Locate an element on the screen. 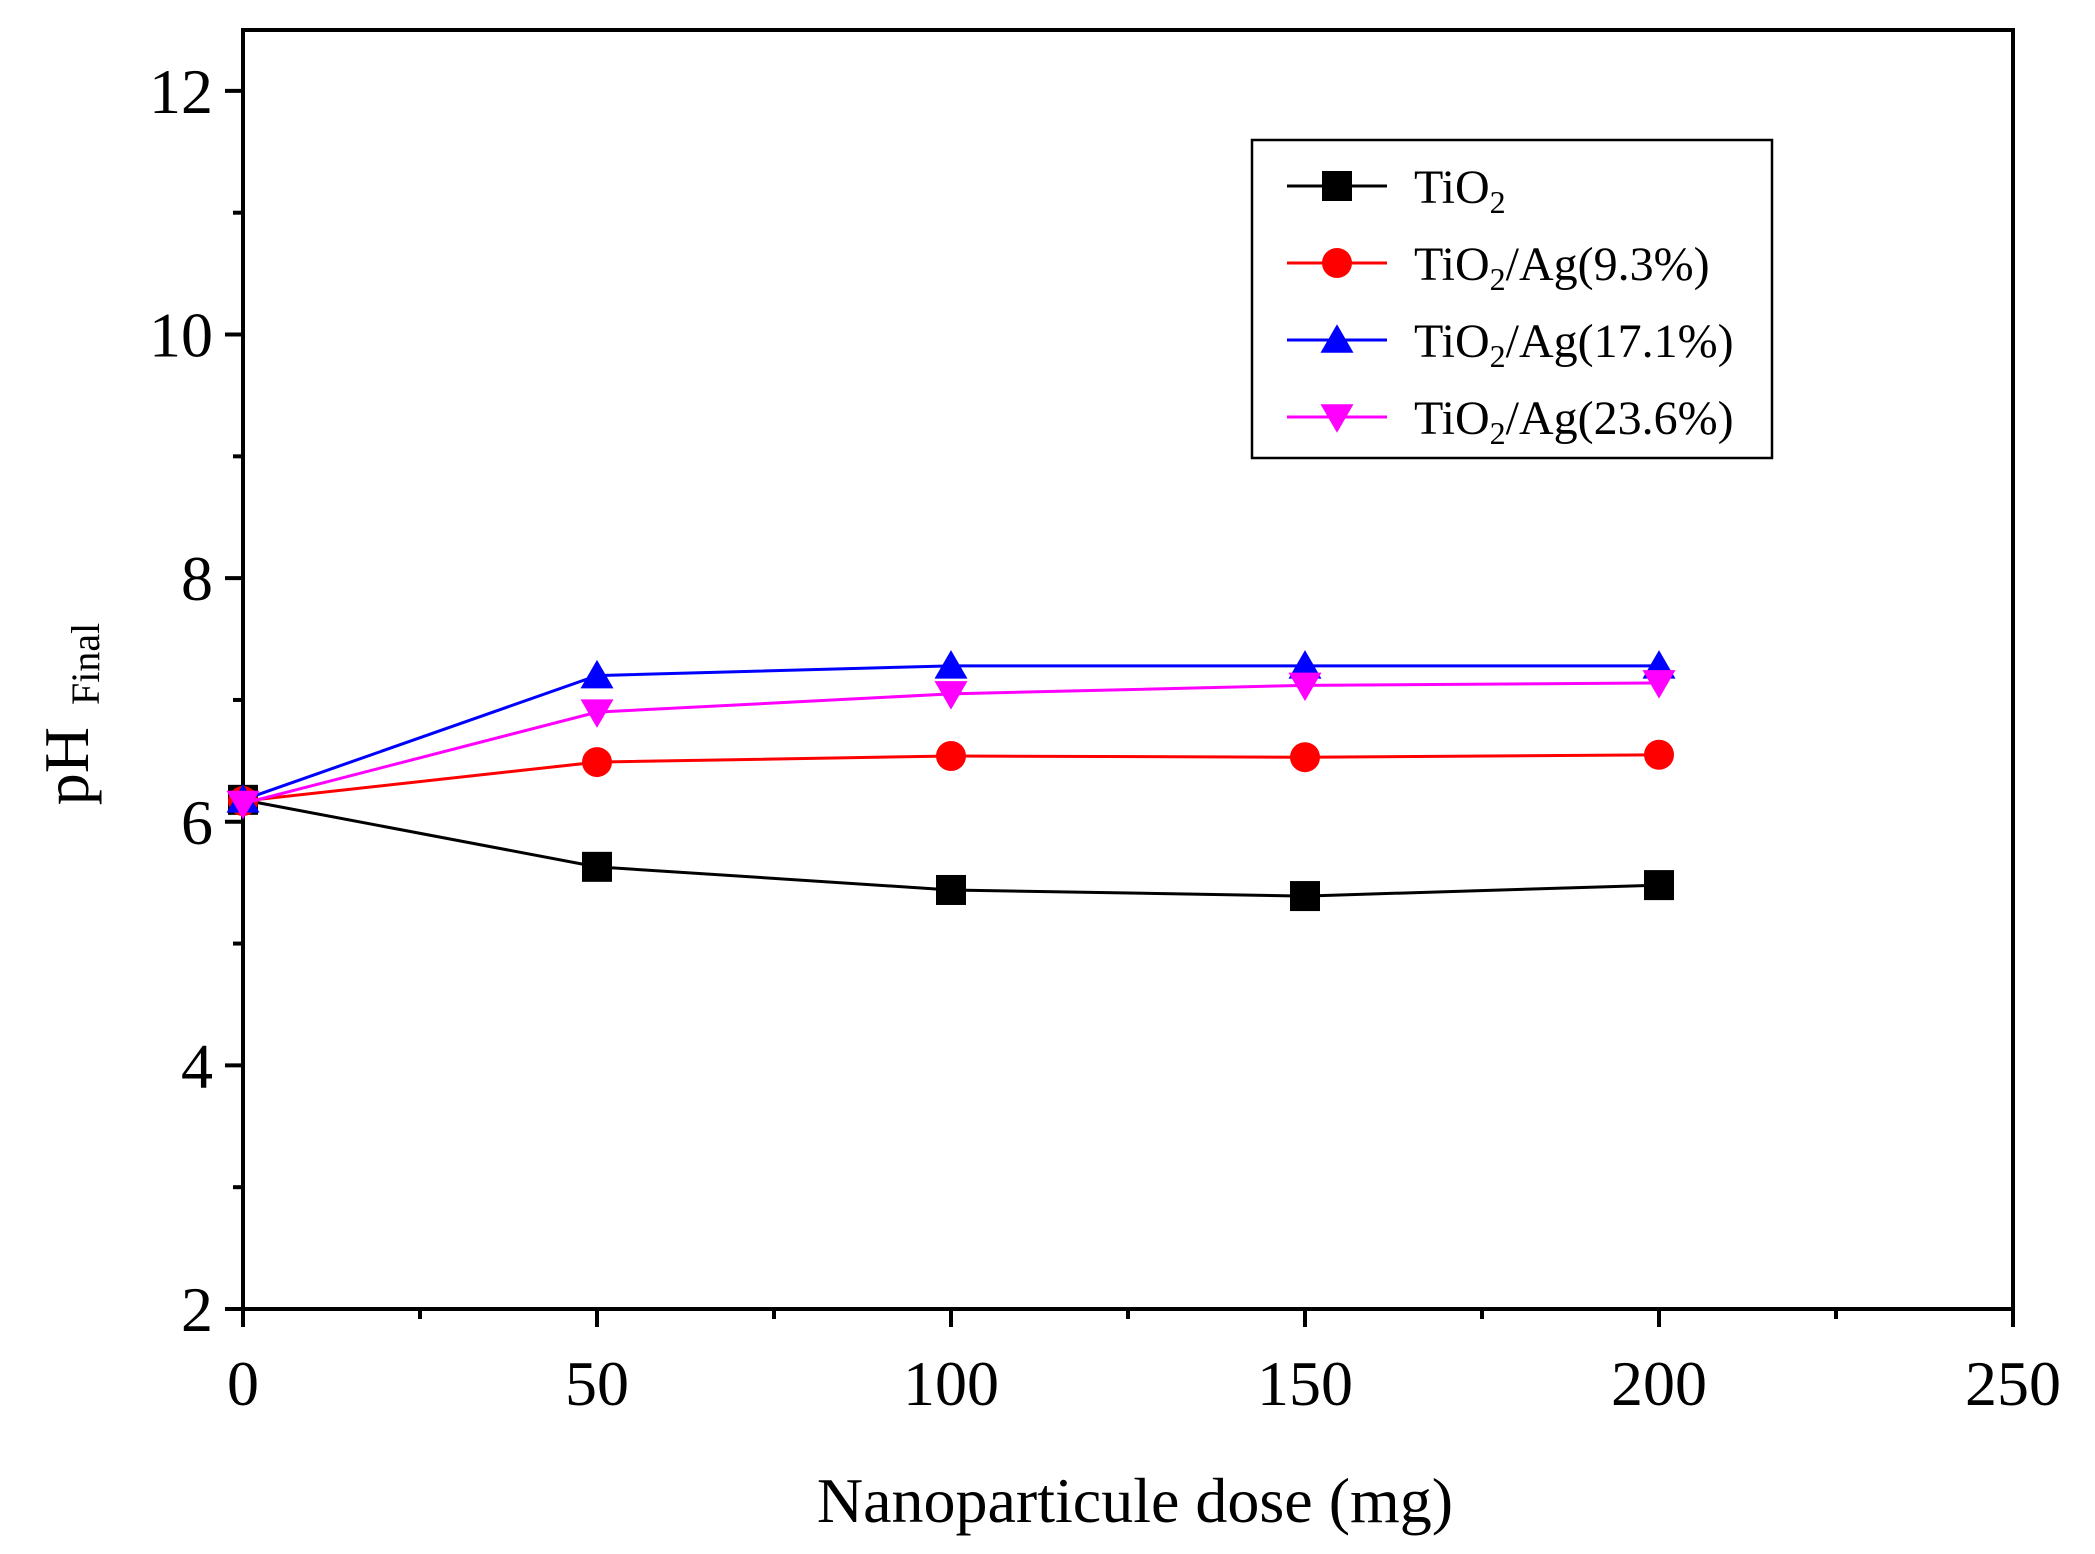  y-axis-label-main: pH is located at coordinates (66, 766).